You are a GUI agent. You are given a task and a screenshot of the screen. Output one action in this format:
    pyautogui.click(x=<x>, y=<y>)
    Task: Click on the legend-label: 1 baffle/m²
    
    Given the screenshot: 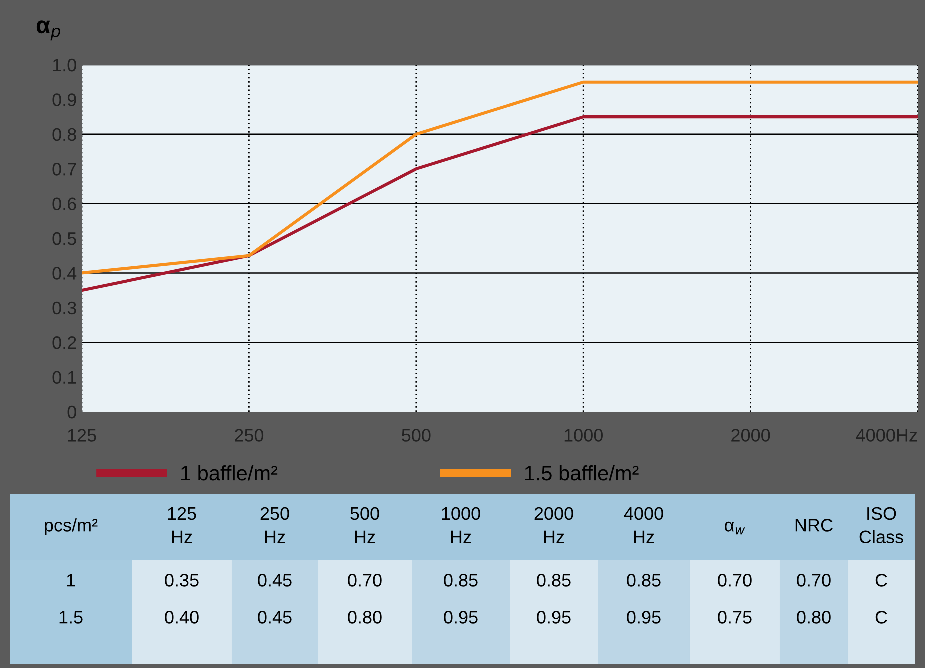 What is the action you would take?
    pyautogui.click(x=230, y=473)
    